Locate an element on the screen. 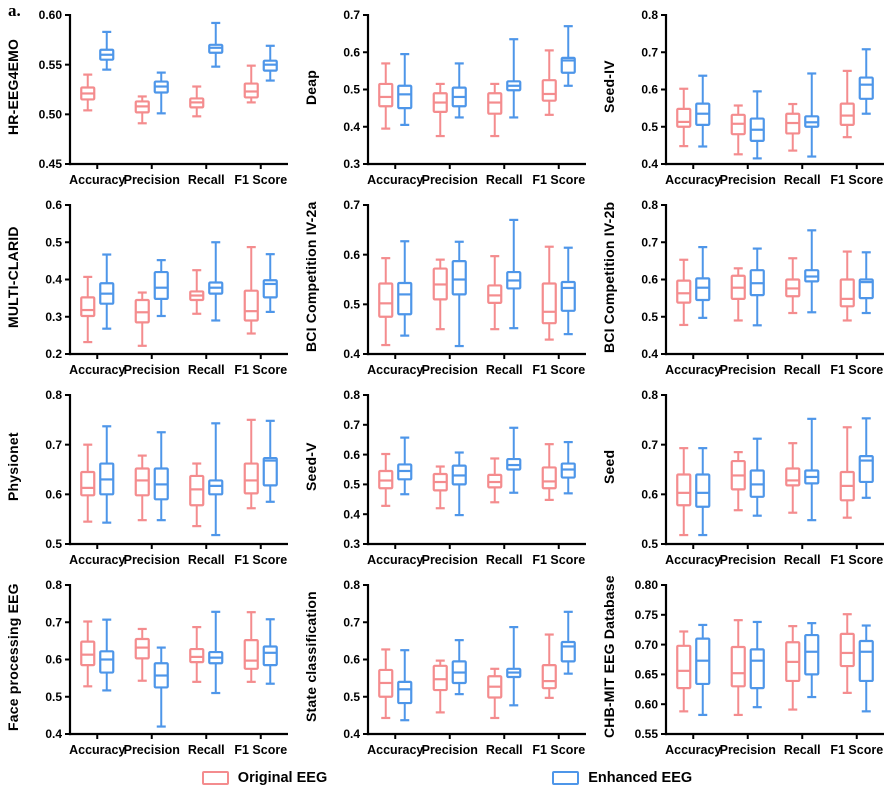 The width and height of the screenshot is (894, 798). legend-label: Original EEG is located at coordinates (282, 778).